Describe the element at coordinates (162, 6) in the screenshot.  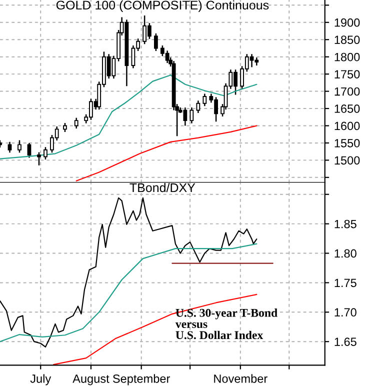
I see `chart-title: GOLD 100 (COMPOSITE) Continuous` at that location.